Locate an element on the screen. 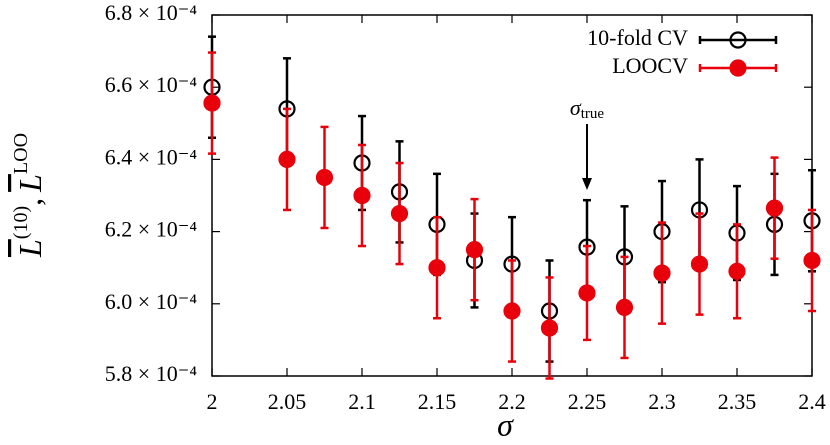 The height and width of the screenshot is (445, 830). y-tick-label: 6.4 × 10⁻⁴ is located at coordinates (151, 156).